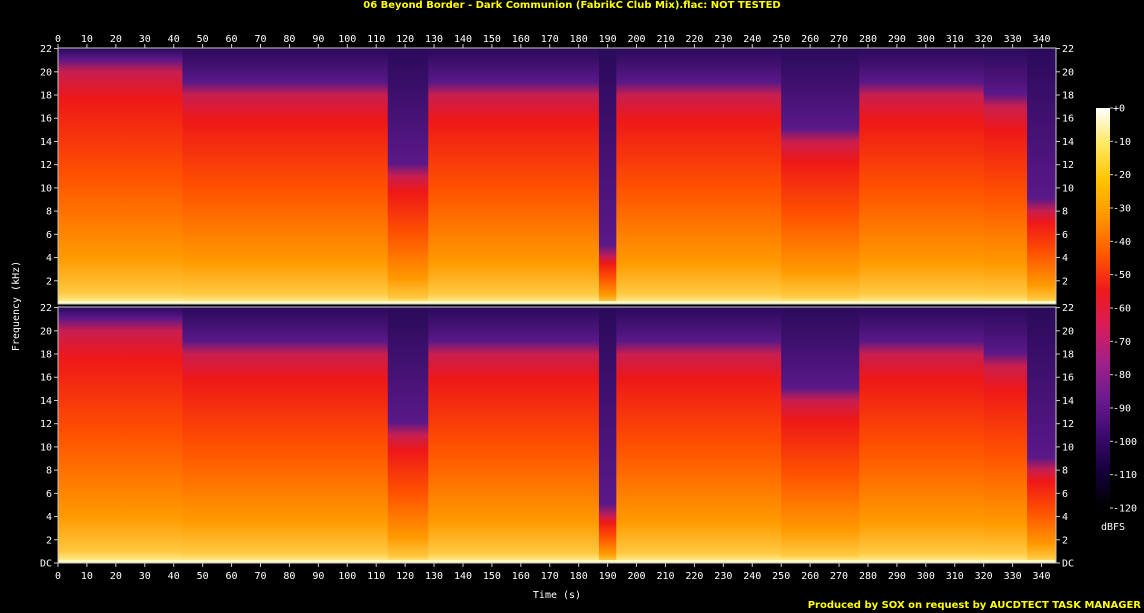 The height and width of the screenshot is (613, 1144). I want to click on x-tick-label-bottom: 50, so click(203, 576).